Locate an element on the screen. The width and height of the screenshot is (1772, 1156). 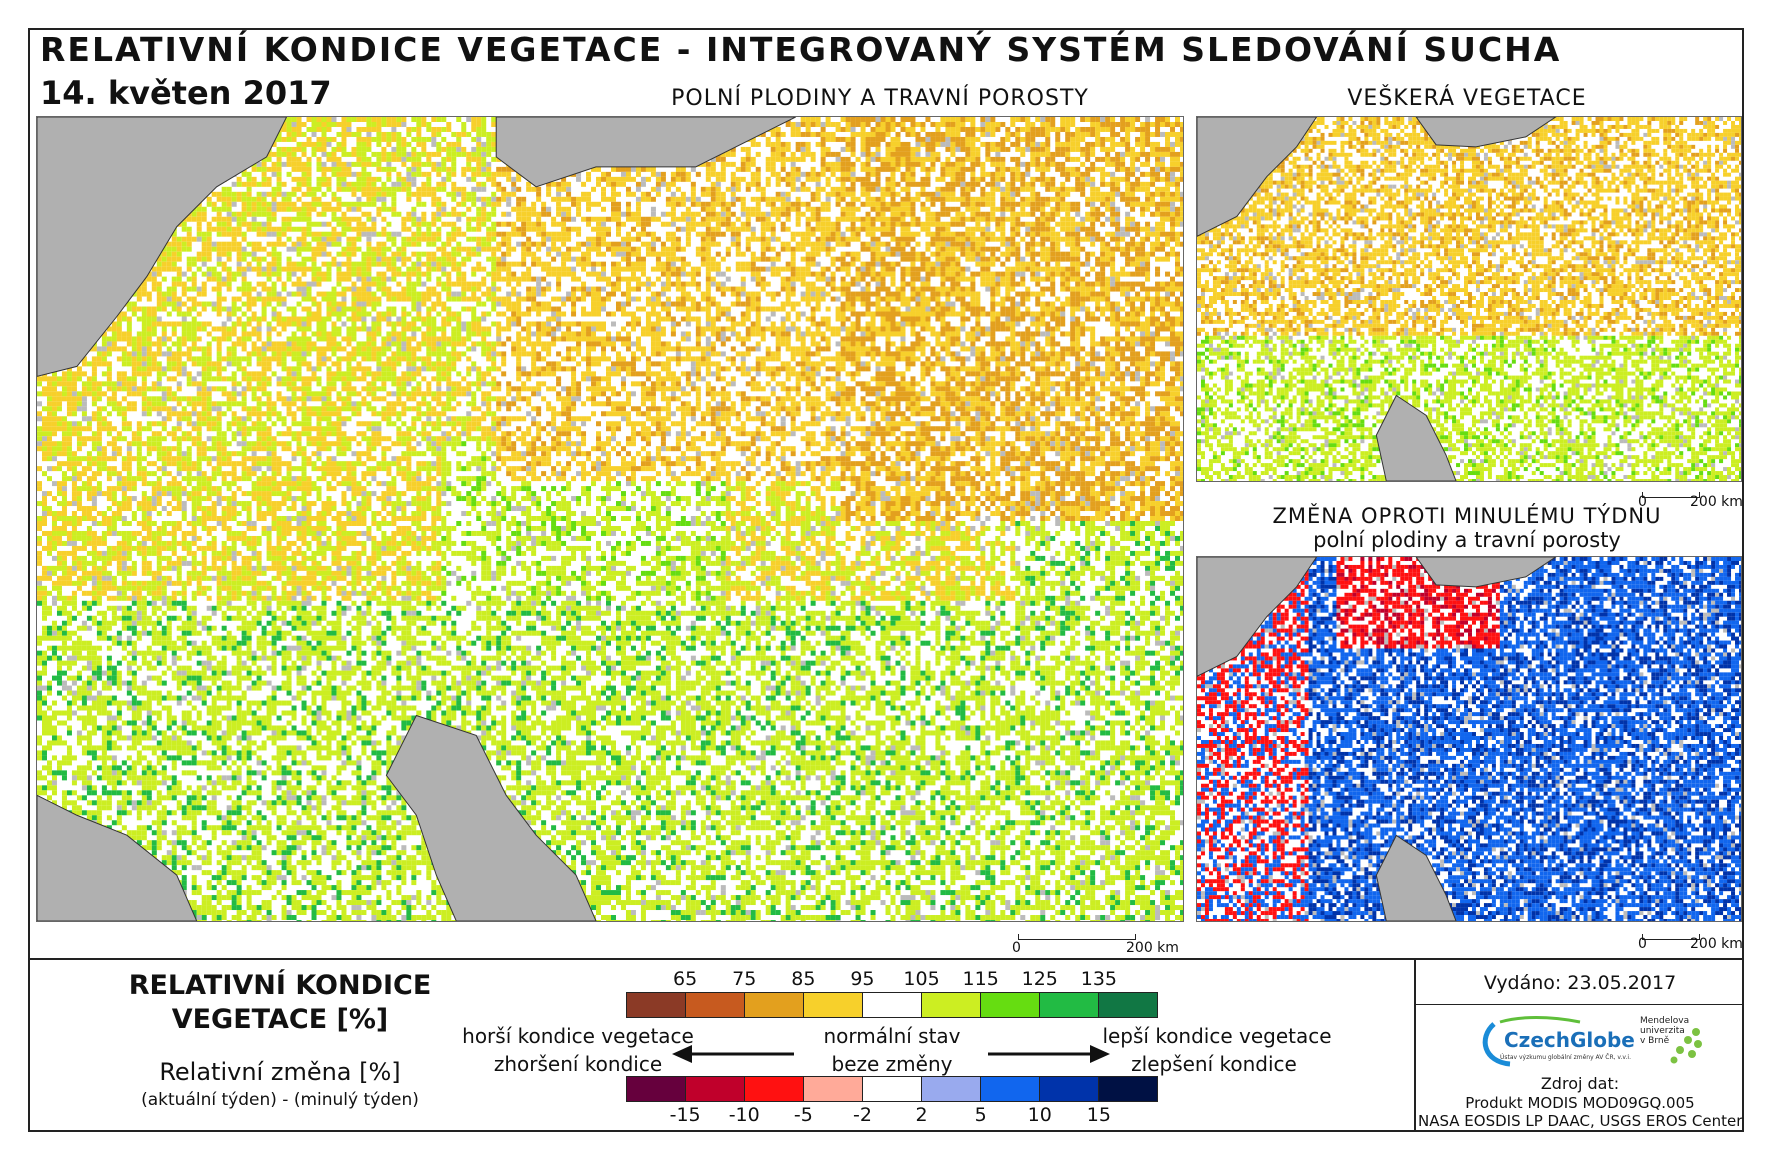
info-divider is located at coordinates (1415, 1045).